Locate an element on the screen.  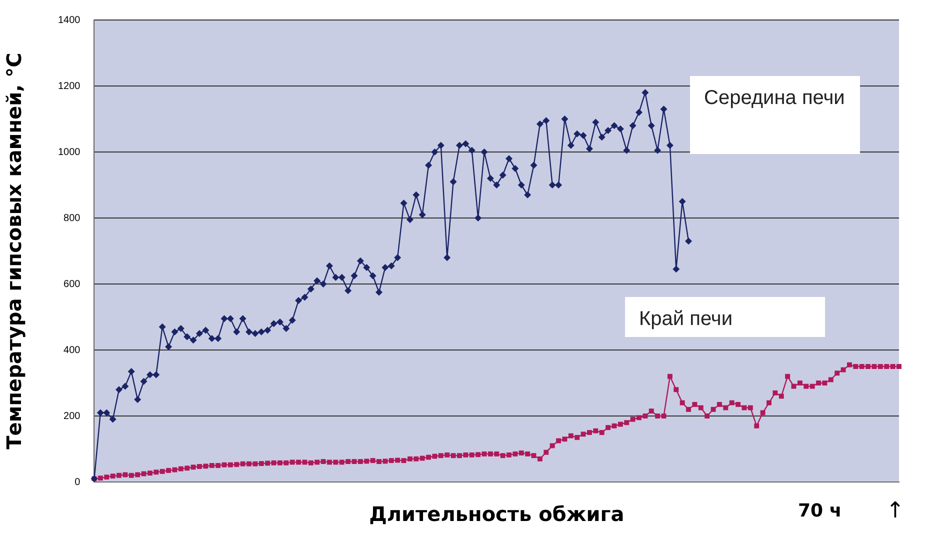
y-tick-label: 600 is located at coordinates (72, 284).